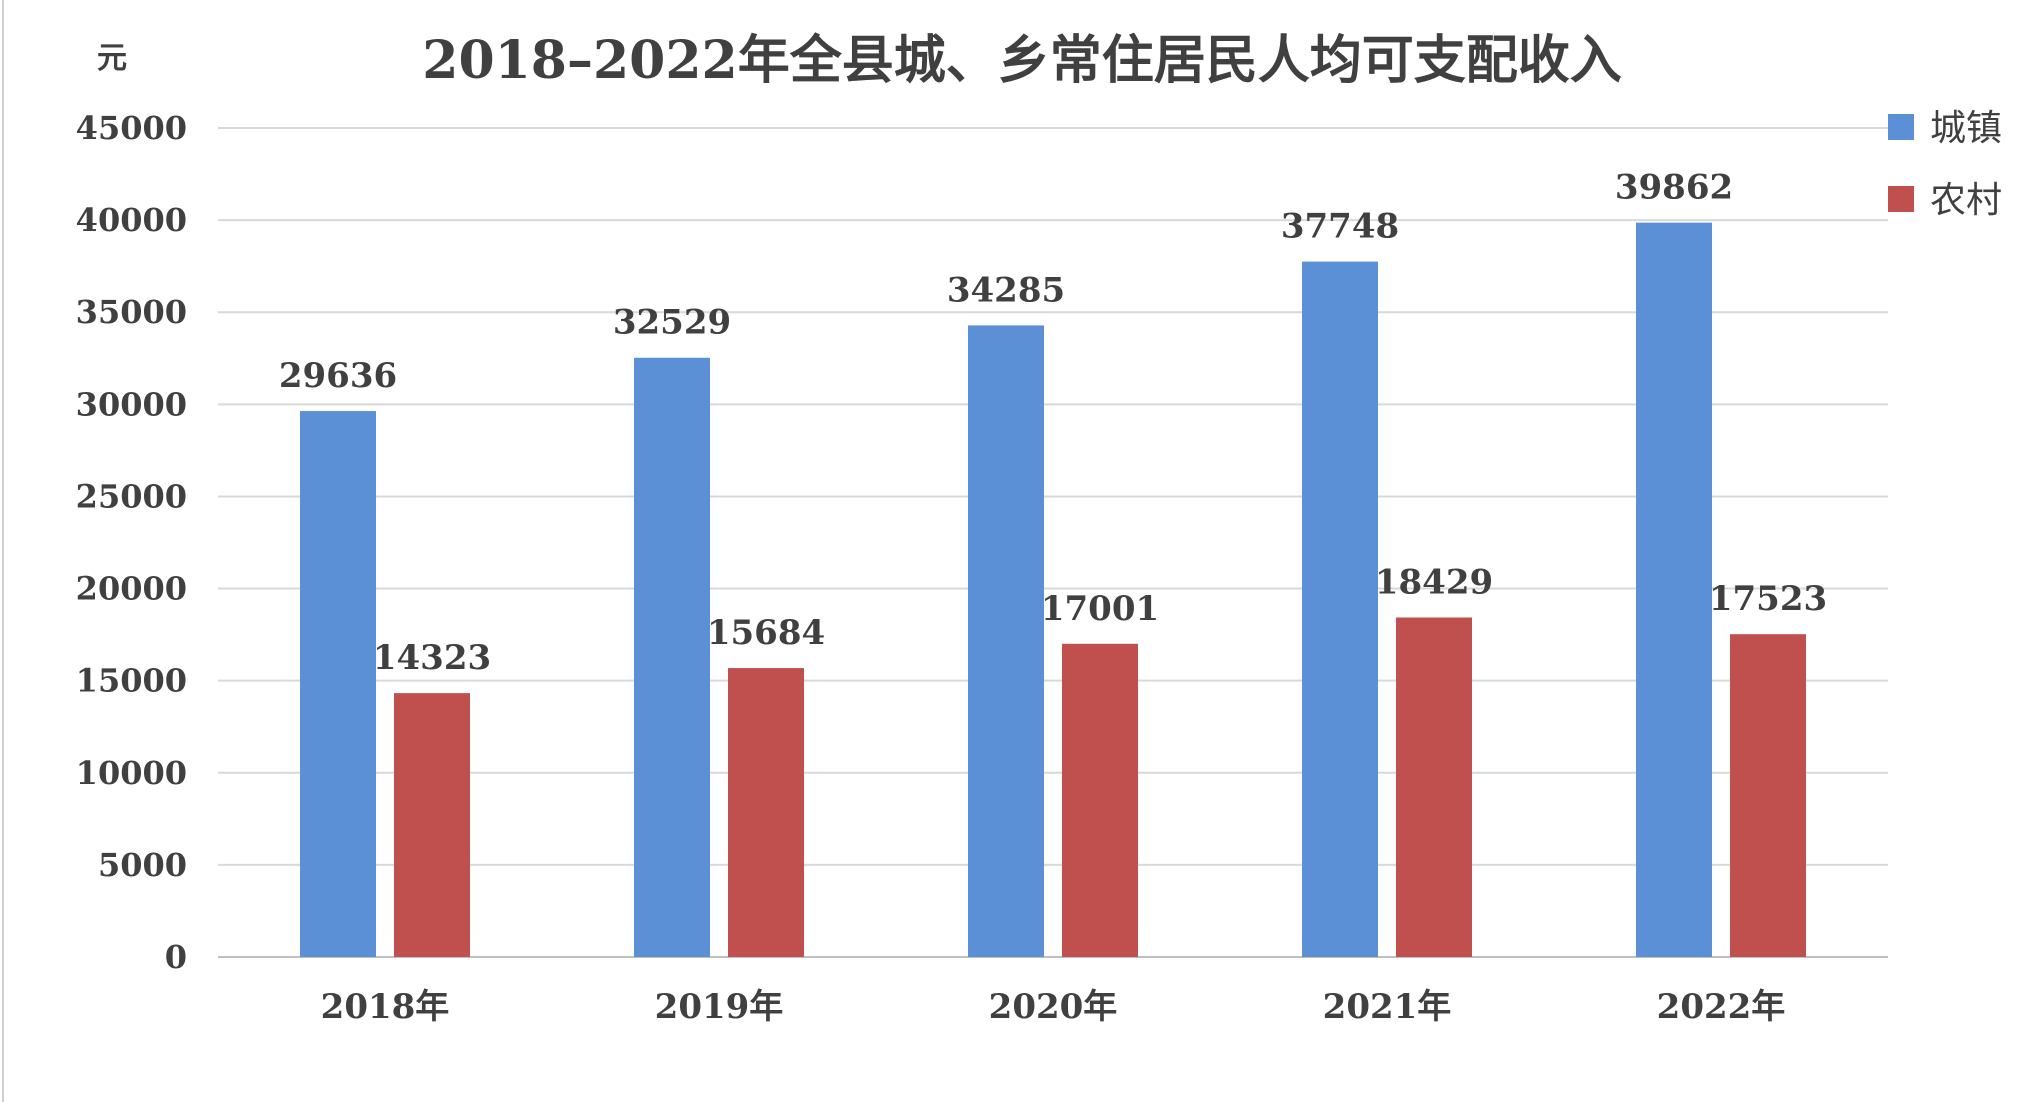 The width and height of the screenshot is (2022, 1102). What do you see at coordinates (112, 58) in the screenshot?
I see `y-axis-unit-label: 元` at bounding box center [112, 58].